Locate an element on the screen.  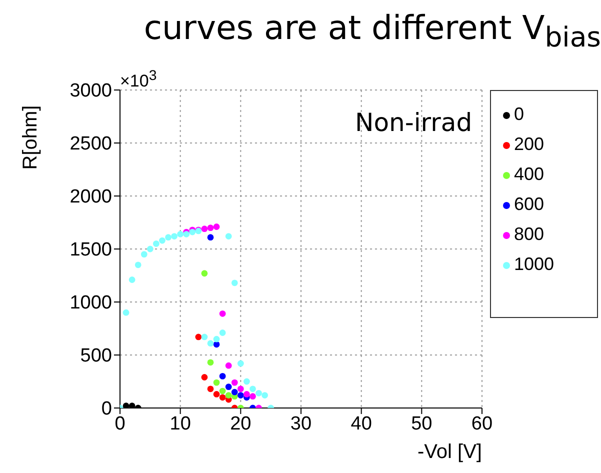
y-tick-label: 500 is located at coordinates (96, 356).